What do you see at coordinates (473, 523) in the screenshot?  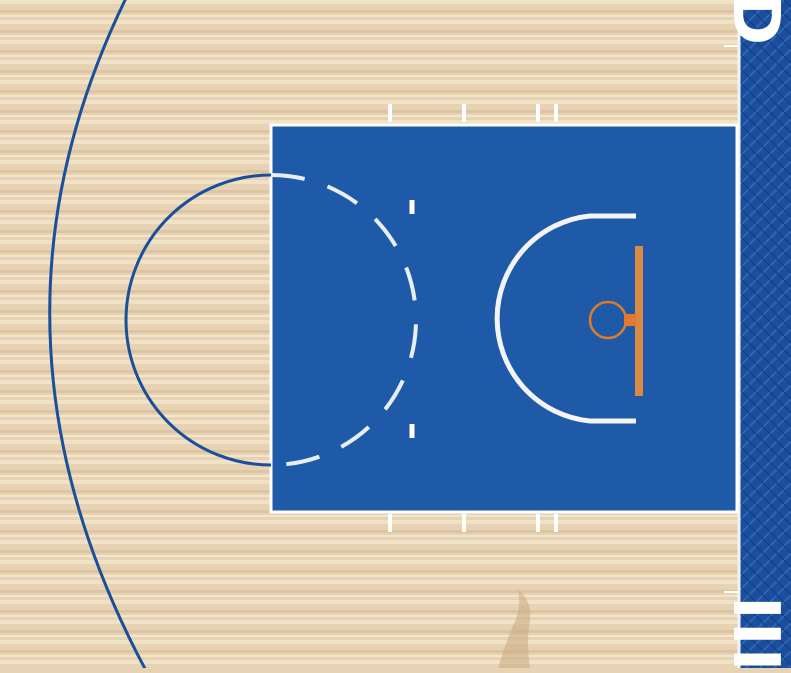 I see `lane-hash-marks-bottom` at bounding box center [473, 523].